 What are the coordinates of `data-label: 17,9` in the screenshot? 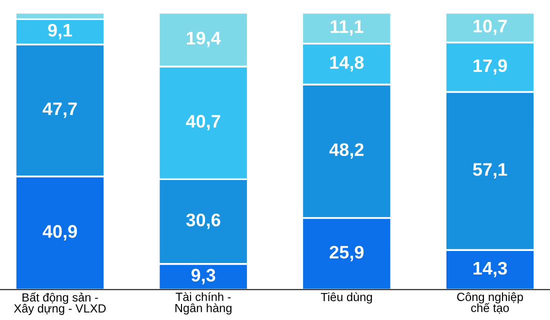 It's located at (490, 67).